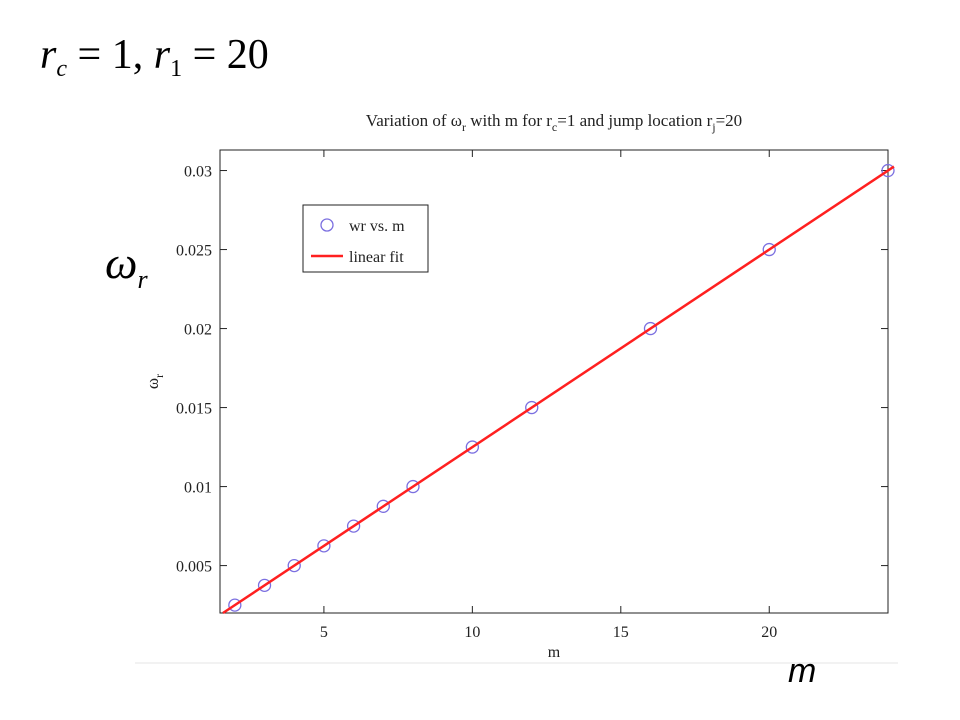 The height and width of the screenshot is (720, 960). Describe the element at coordinates (365, 238) in the screenshot. I see `legend-box` at that location.